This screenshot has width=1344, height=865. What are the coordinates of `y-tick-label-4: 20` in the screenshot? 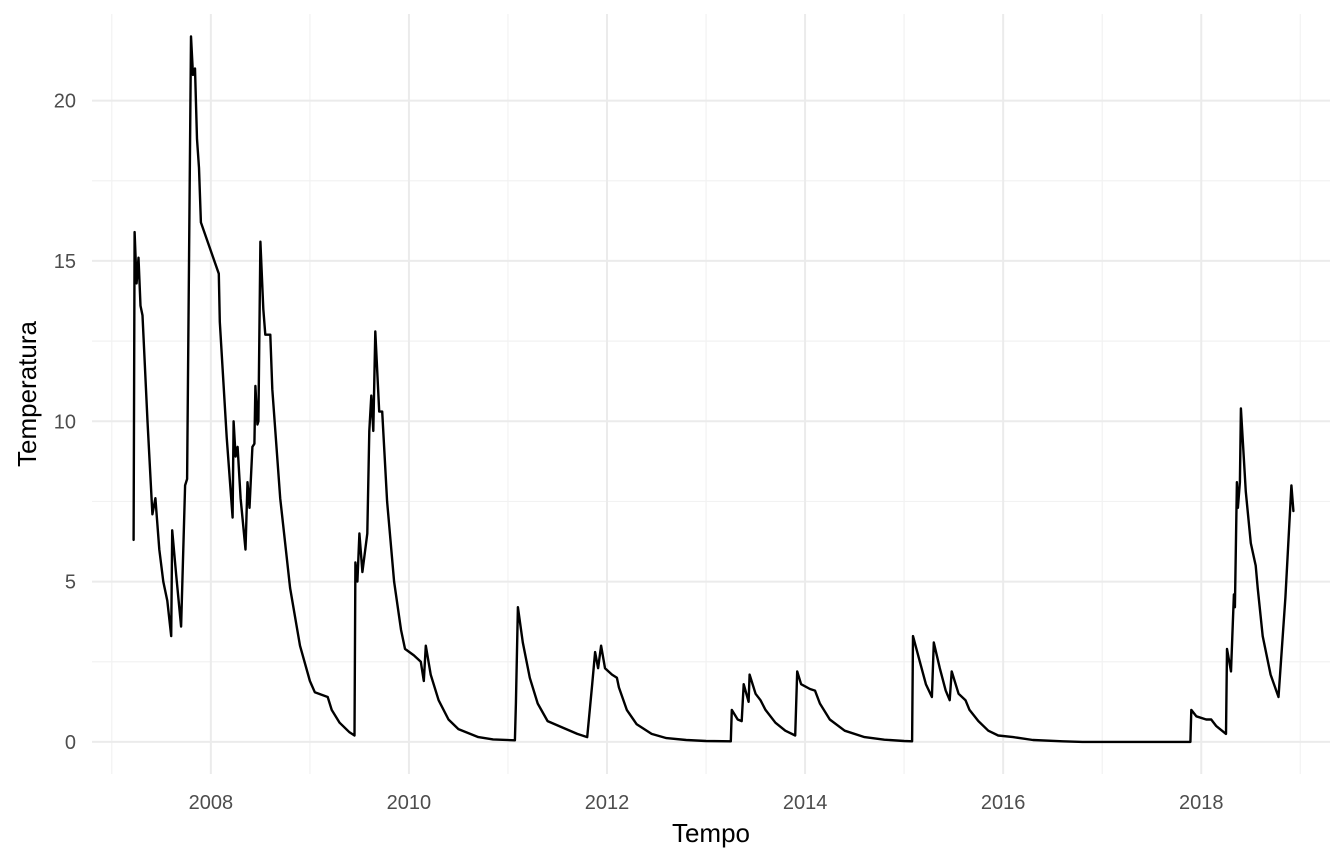 It's located at (65, 102).